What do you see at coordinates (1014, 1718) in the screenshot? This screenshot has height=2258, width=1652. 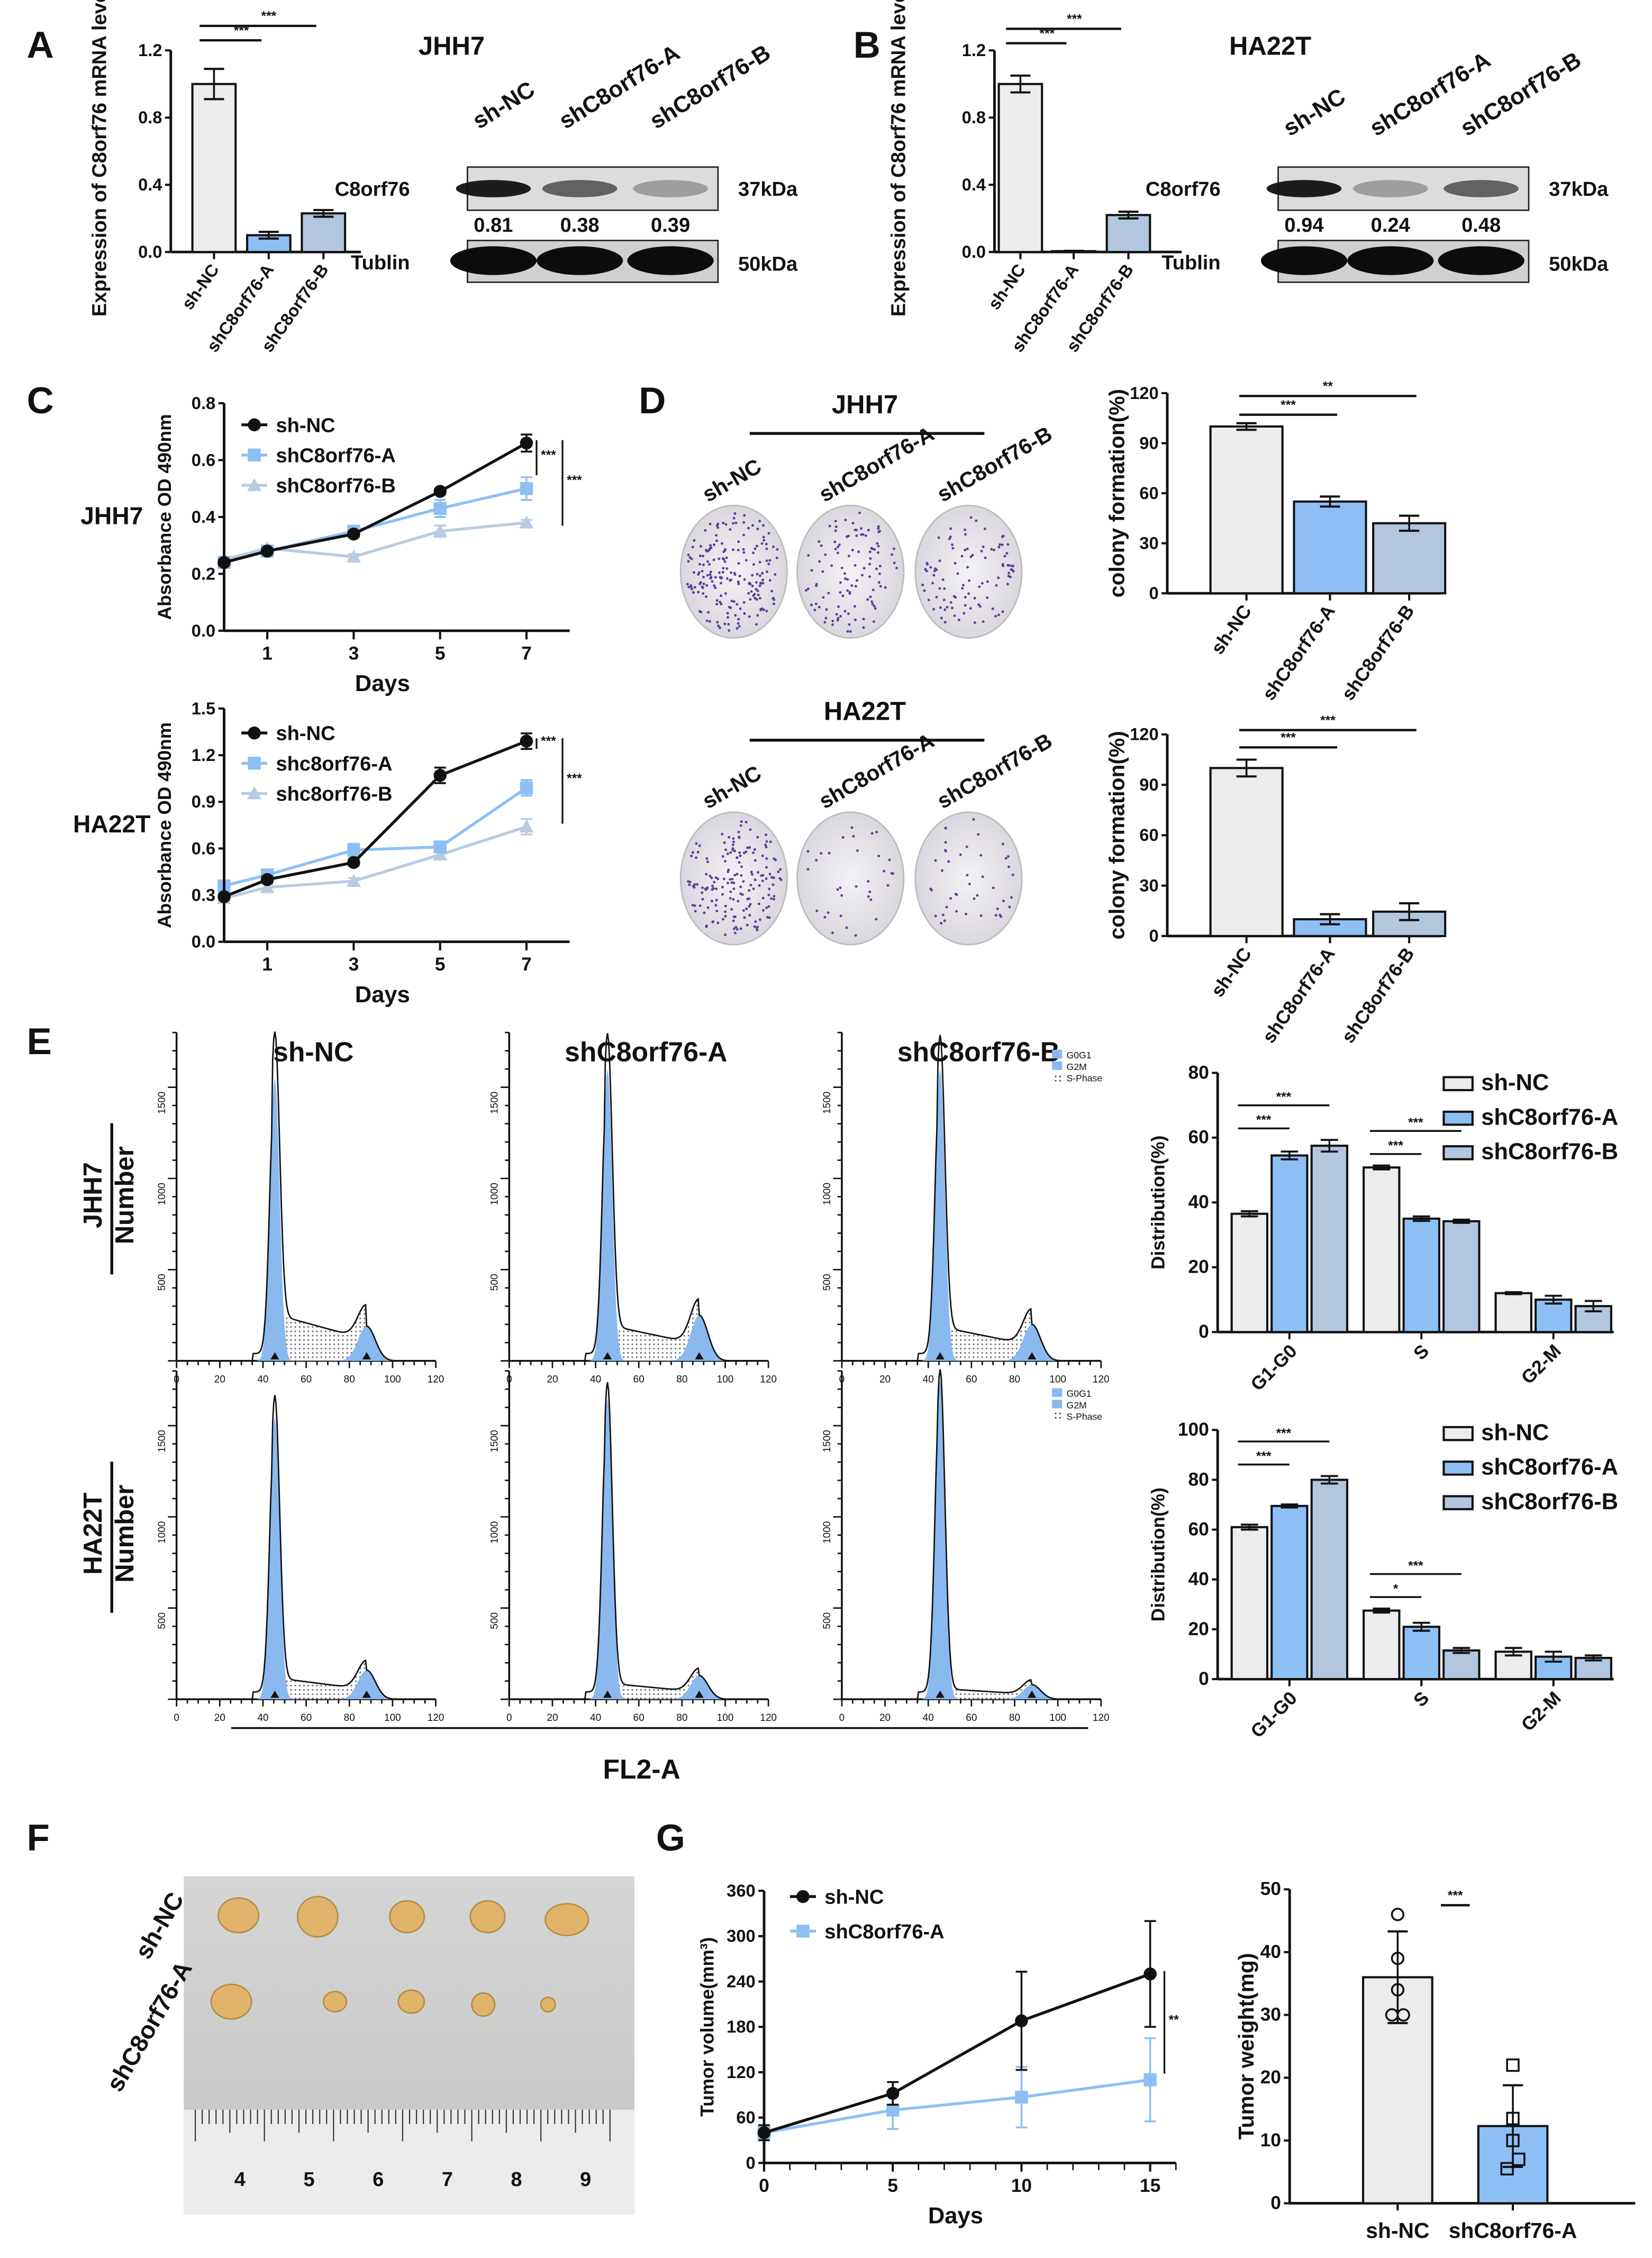 I see `x-tick-label: 80` at bounding box center [1014, 1718].